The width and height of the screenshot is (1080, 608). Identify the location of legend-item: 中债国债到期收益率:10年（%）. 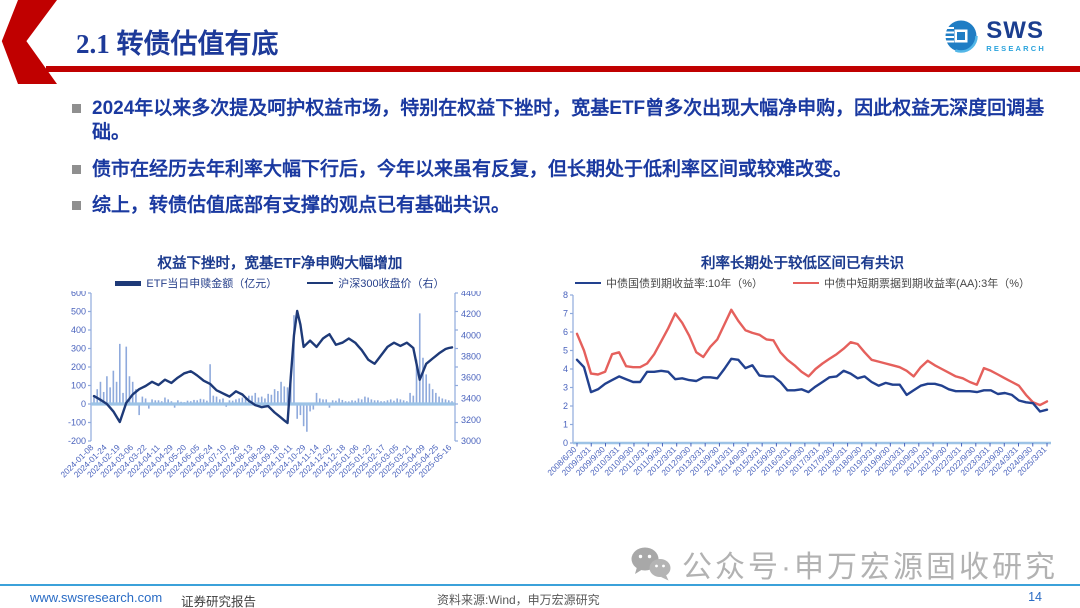
(669, 283).